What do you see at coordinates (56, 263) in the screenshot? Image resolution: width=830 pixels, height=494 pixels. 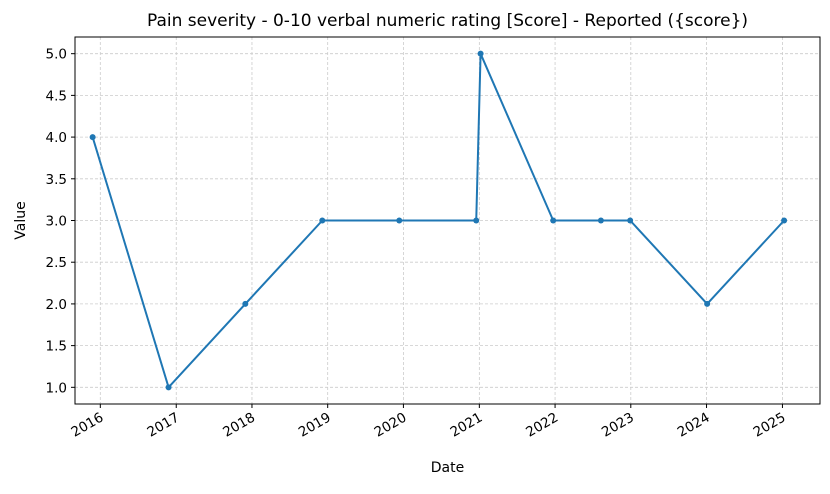 I see `y-tick-label: 2.5` at bounding box center [56, 263].